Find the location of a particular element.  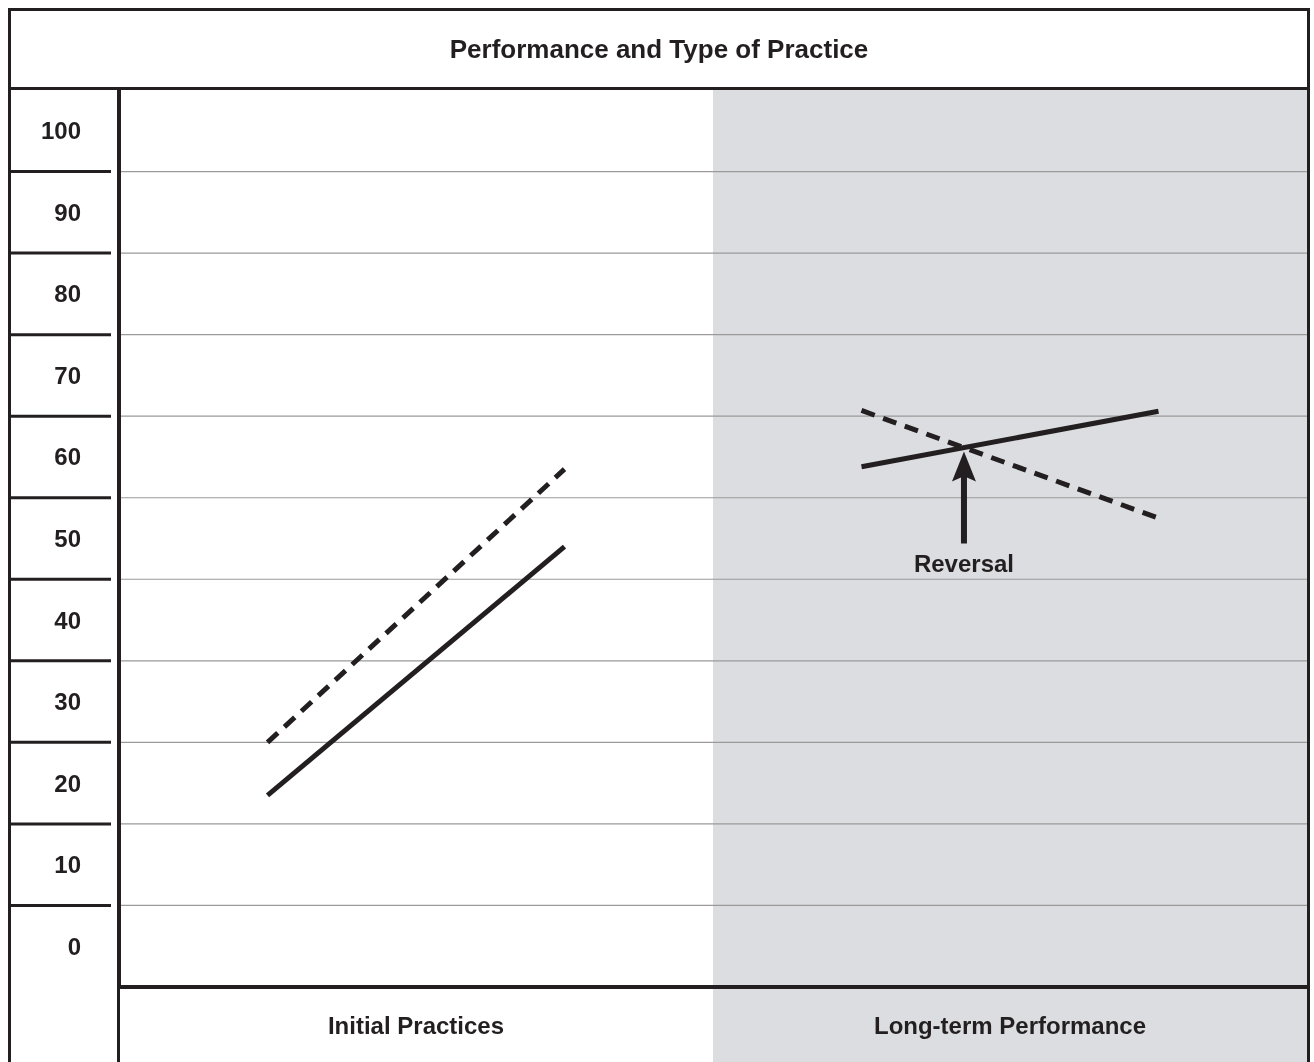

chart-title: Performance and Type of Practice is located at coordinates (659, 50).